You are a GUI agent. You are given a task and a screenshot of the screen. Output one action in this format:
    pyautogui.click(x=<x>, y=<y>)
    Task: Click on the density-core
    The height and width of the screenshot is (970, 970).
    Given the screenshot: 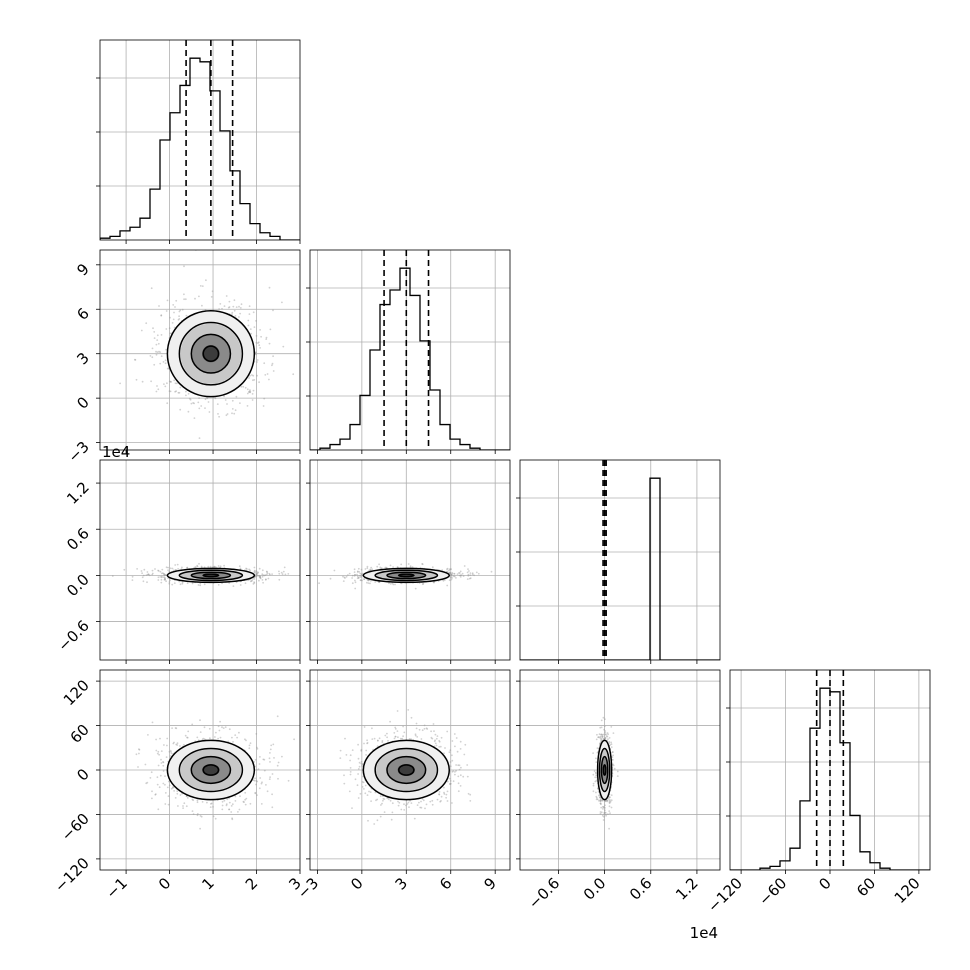 What is the action you would take?
    pyautogui.click(x=211, y=354)
    